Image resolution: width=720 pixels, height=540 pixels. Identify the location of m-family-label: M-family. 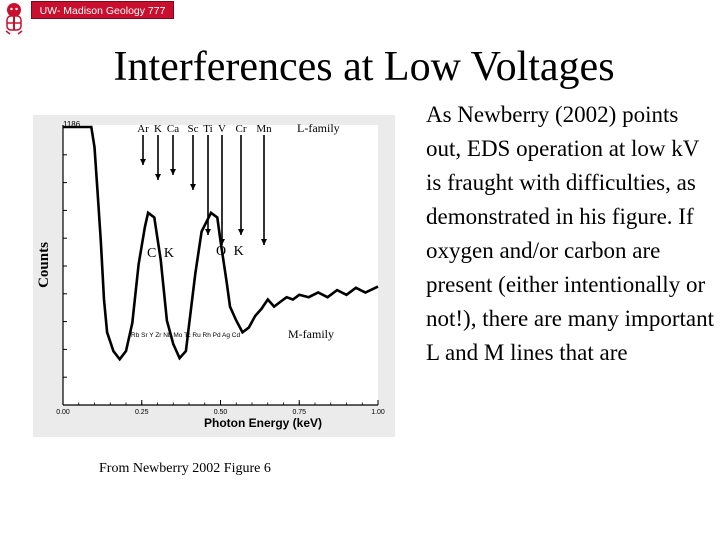
(311, 334).